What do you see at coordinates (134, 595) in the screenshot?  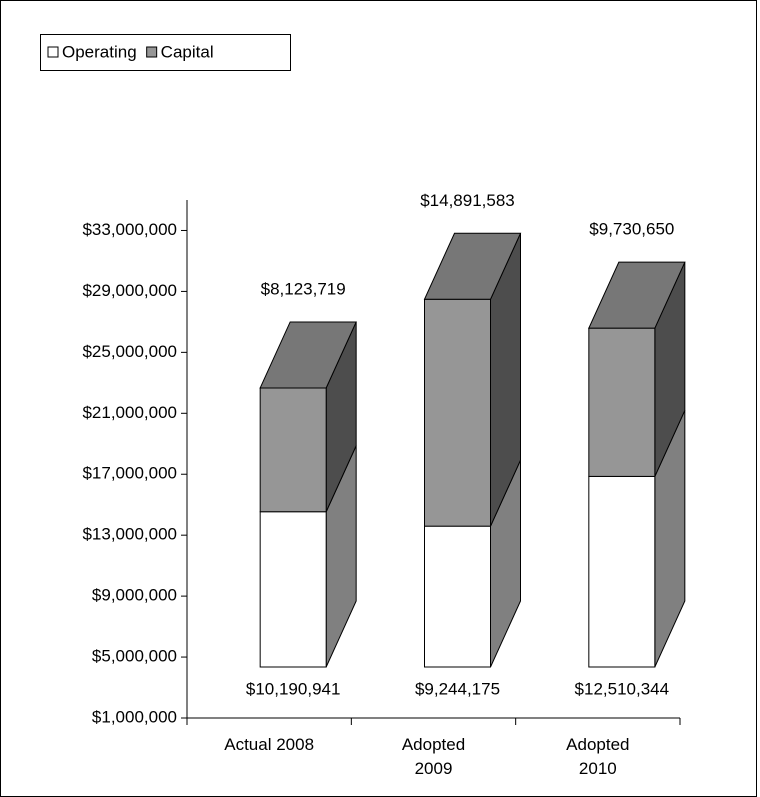 I see `y-tick-label: $9,000,000` at bounding box center [134, 595].